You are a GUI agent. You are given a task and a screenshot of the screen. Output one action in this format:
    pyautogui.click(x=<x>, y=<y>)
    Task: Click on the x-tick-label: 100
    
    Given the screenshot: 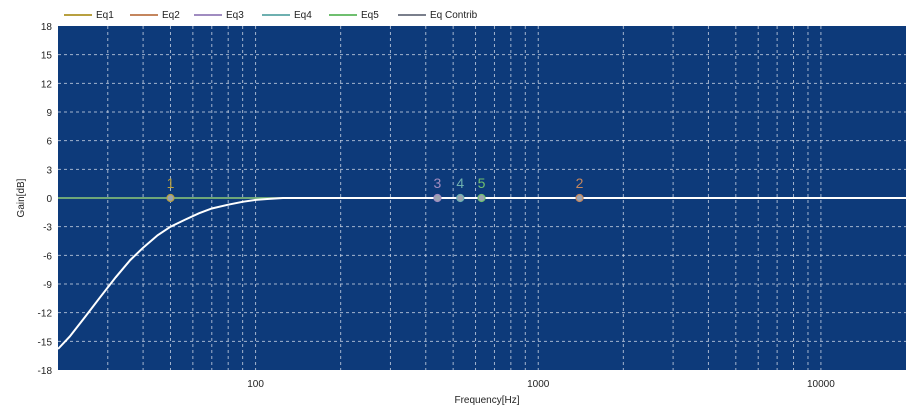 What is the action you would take?
    pyautogui.click(x=255, y=384)
    